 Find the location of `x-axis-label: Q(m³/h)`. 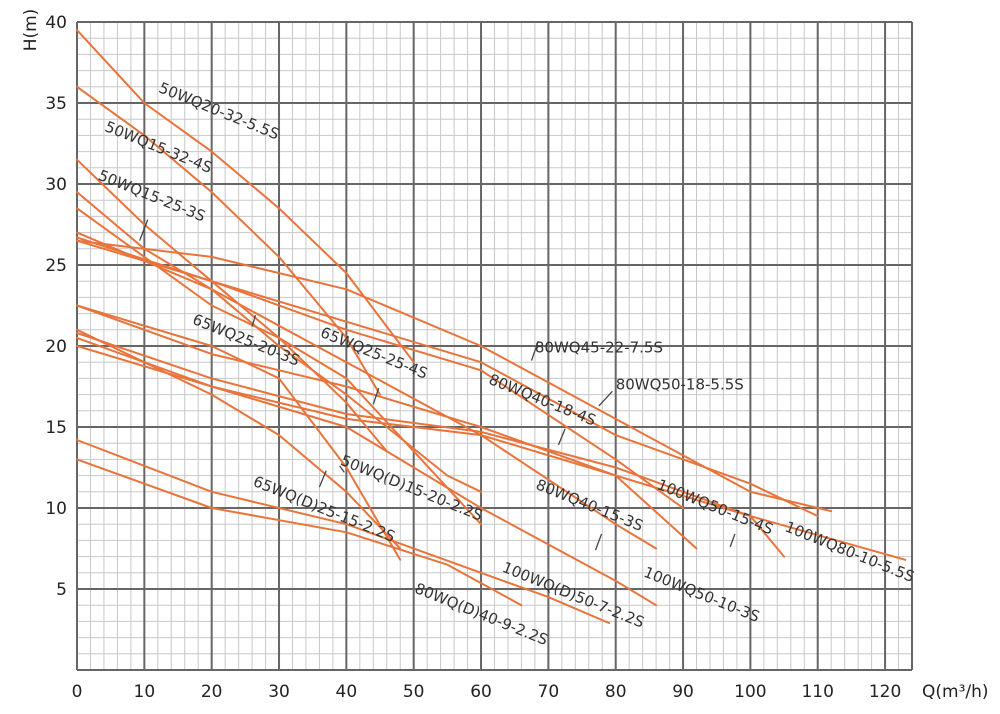

x-axis-label: Q(m³/h) is located at coordinates (955, 692).